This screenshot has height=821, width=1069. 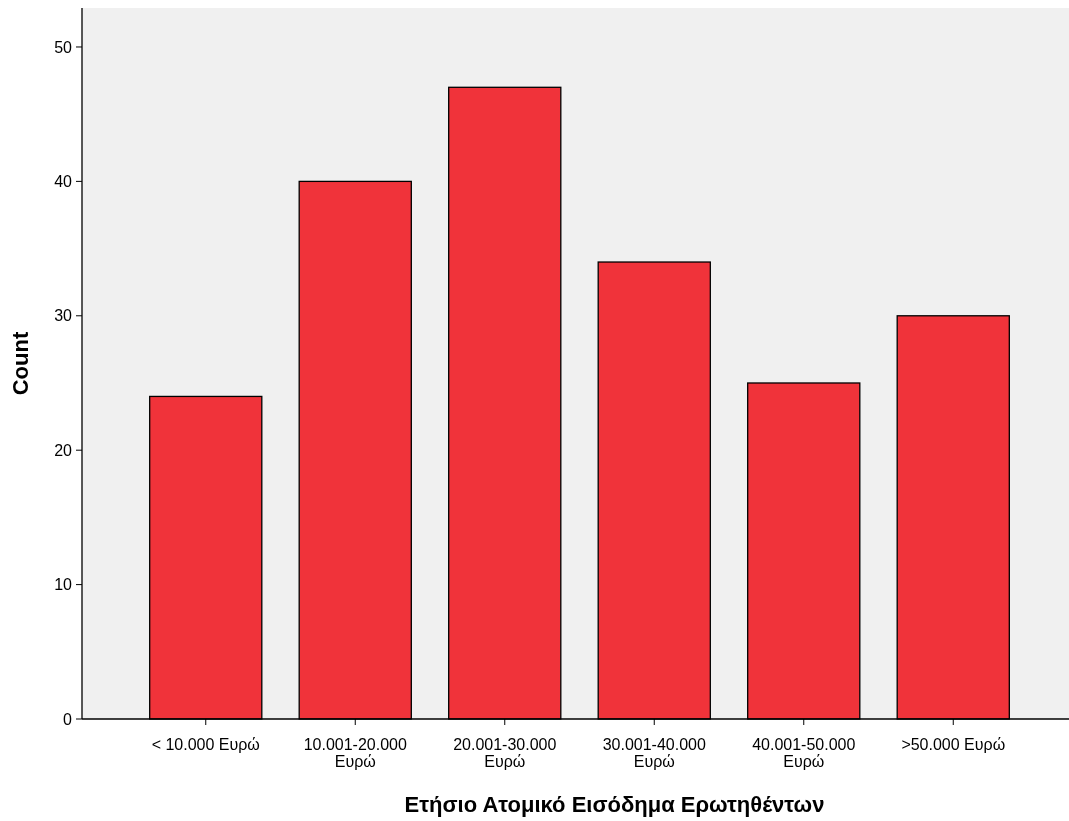 I want to click on y-tick-label: 20, so click(x=63, y=450).